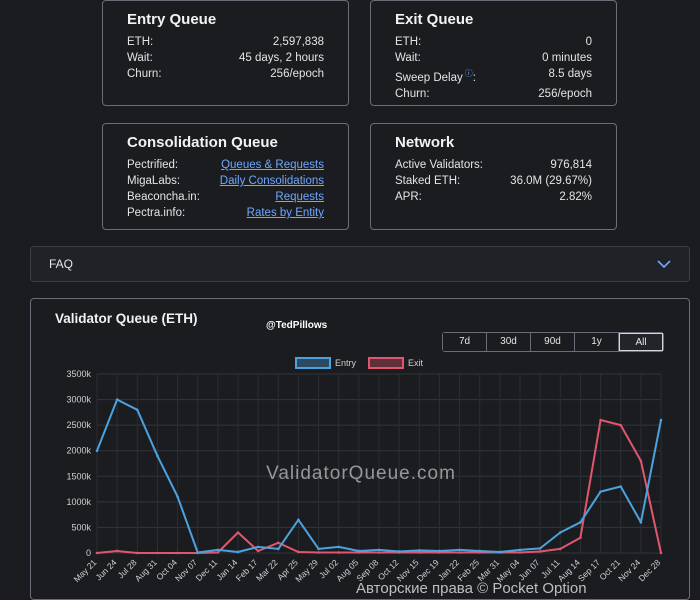  I want to click on chevron-down-icon, so click(664, 264).